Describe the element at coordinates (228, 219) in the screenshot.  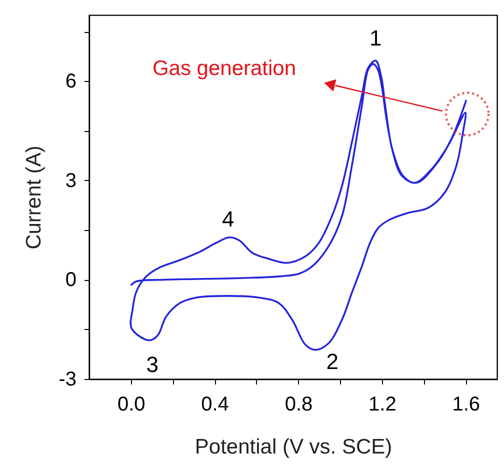
I see `annotation: 4` at that location.